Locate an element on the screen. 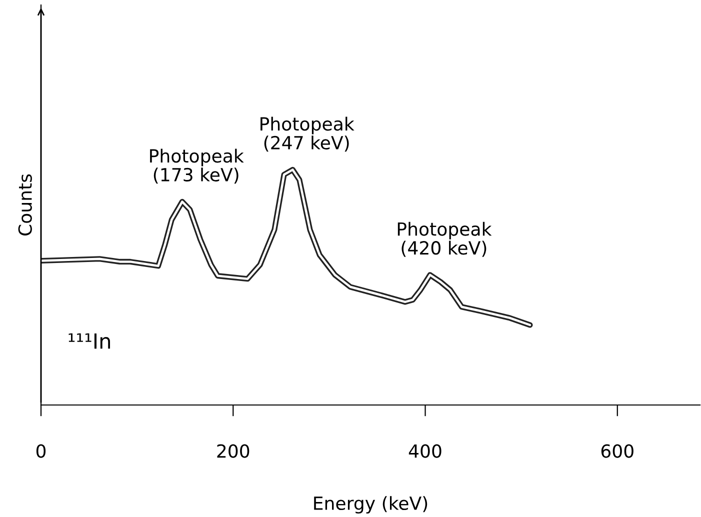 Image resolution: width=701 pixels, height=517 pixels. annotation: Photopeak (247 keV) is located at coordinates (307, 134).